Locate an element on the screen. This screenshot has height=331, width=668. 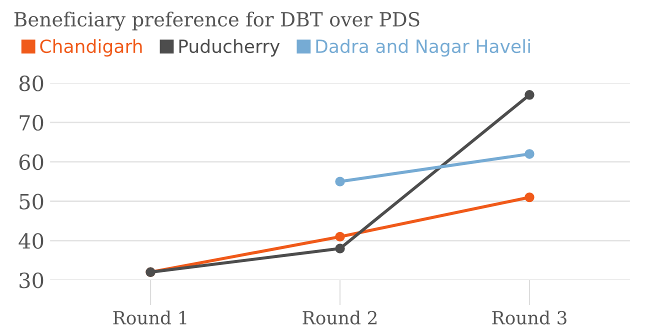
x-tick-label: Round 1 is located at coordinates (149, 317).